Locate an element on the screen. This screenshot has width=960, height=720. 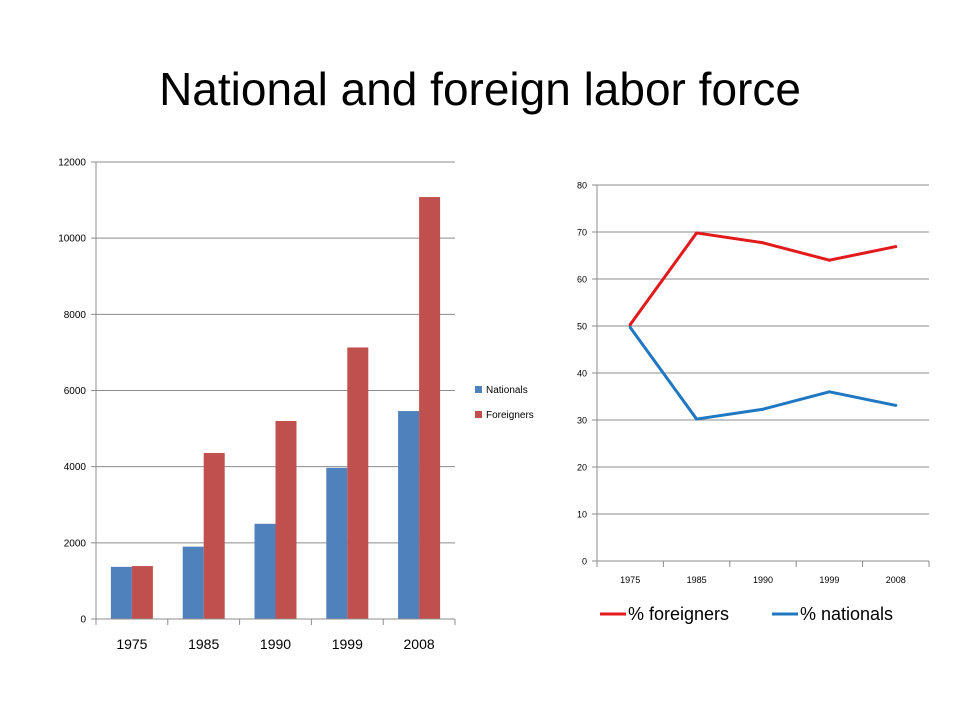
bar-xtick-label-4: 2008 is located at coordinates (419, 644).